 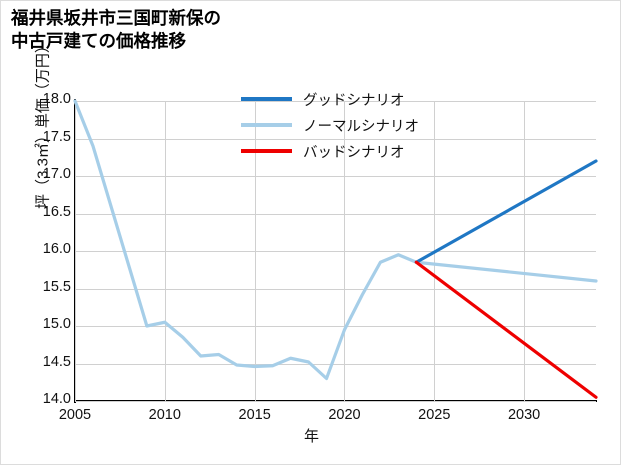 I want to click on x-axis-label: 年, so click(x=311, y=436).